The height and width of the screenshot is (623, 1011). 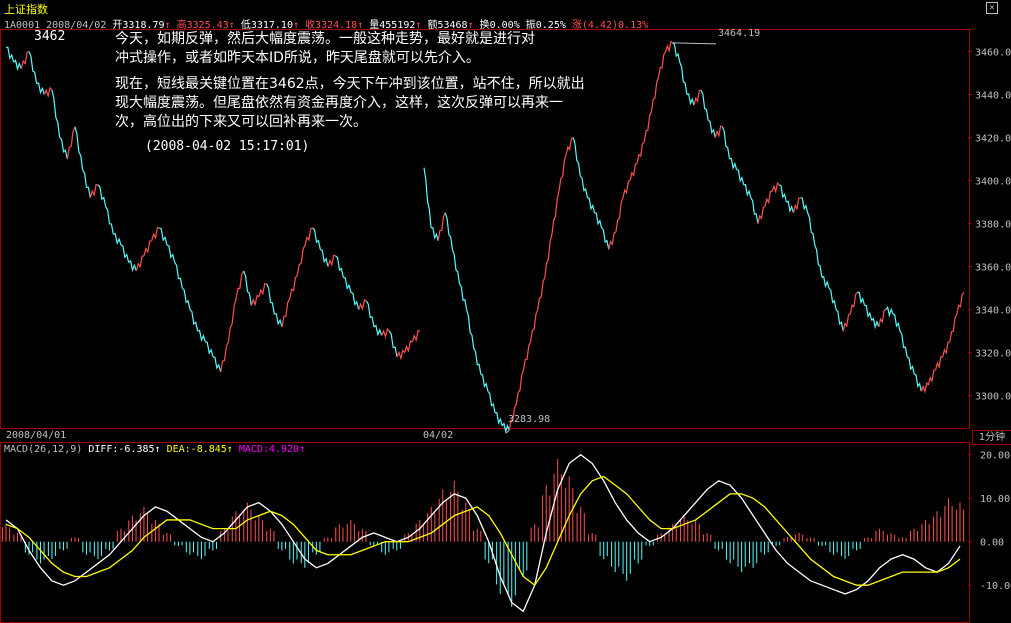 I want to click on change-value: 涨(4.42)0.13%, so click(x=610, y=25).